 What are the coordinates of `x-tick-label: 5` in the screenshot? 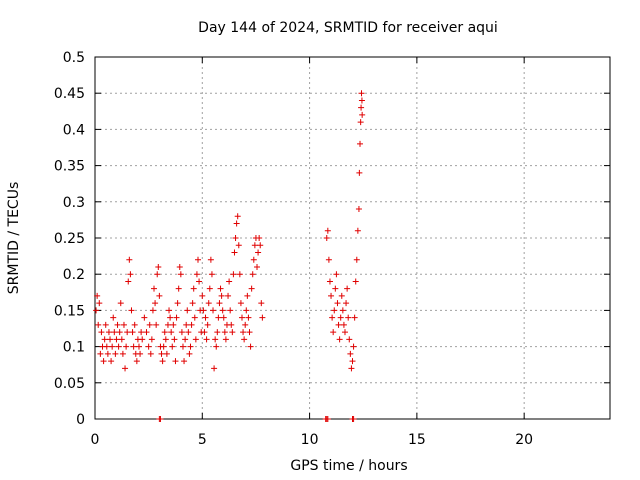 It's located at (202, 440).